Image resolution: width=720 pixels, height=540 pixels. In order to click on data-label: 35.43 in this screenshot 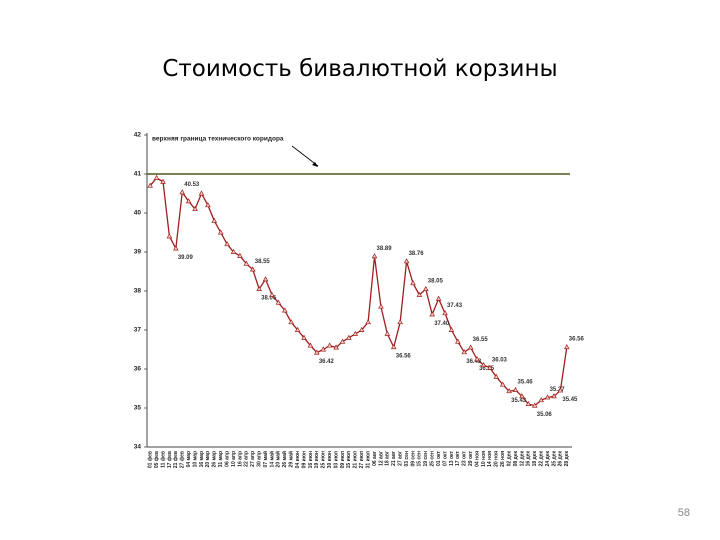, I will do `click(519, 401)`.